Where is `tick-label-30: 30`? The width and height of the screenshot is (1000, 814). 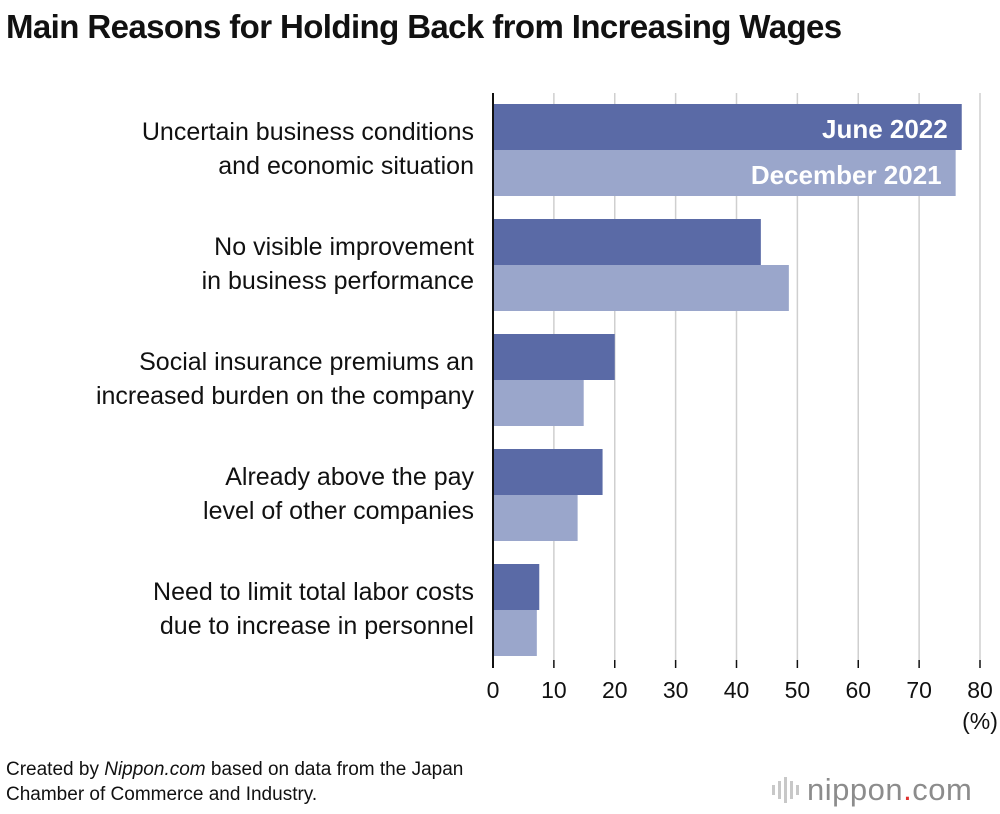
tick-label-30: 30 is located at coordinates (676, 690).